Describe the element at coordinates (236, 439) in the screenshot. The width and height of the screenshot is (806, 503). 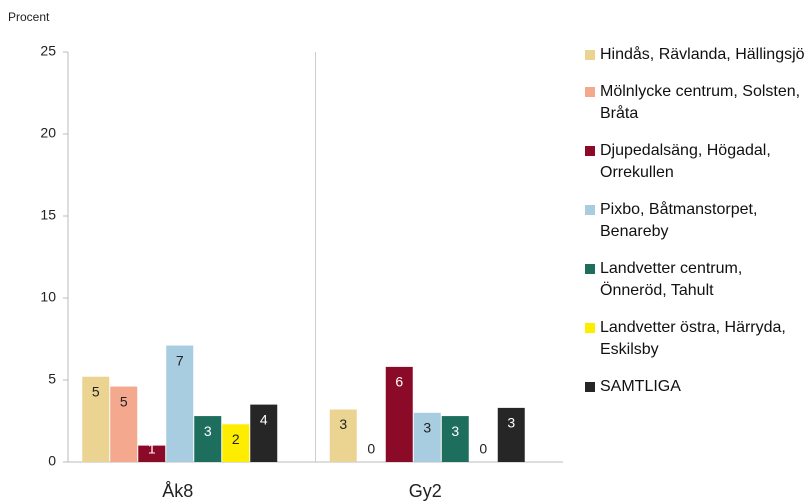
I see `data-label: 2` at that location.